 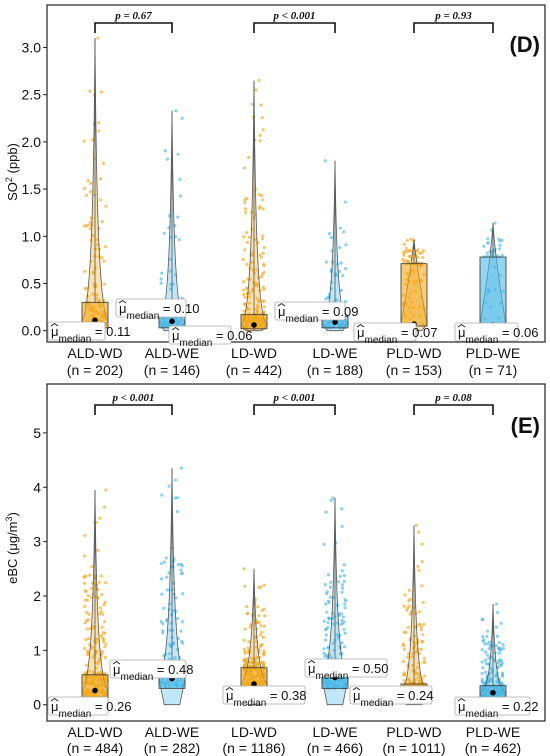 I want to click on median-label-text: μmedian = 0.26, so click(x=91, y=709).